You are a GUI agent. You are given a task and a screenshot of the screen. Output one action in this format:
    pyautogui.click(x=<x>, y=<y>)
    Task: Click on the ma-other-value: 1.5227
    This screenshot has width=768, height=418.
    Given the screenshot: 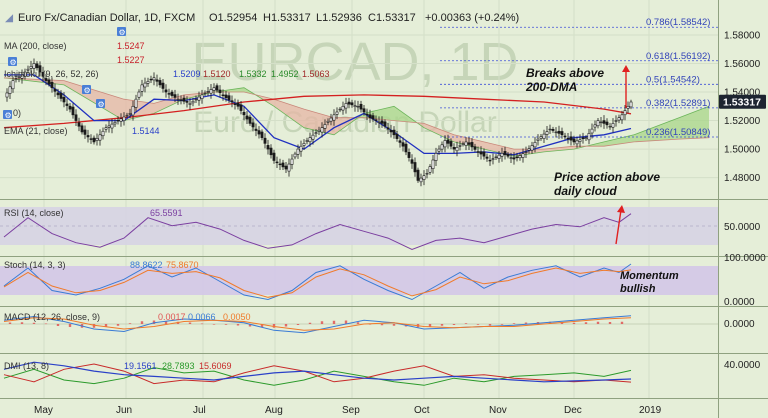 What is the action you would take?
    pyautogui.click(x=131, y=60)
    